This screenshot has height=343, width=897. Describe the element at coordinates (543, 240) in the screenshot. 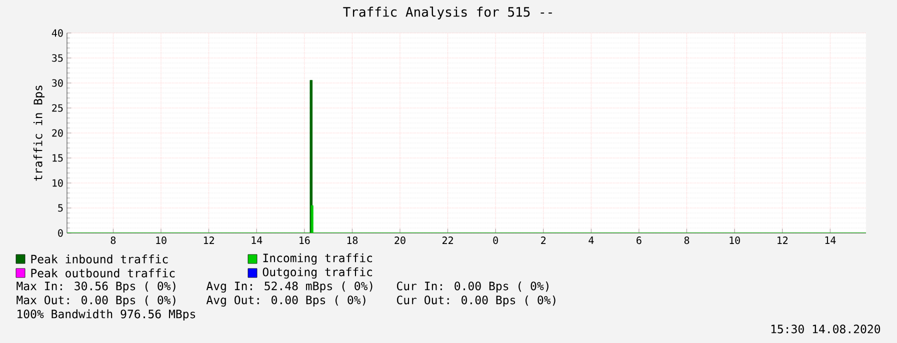

I see `x-tick-label: 2` at that location.